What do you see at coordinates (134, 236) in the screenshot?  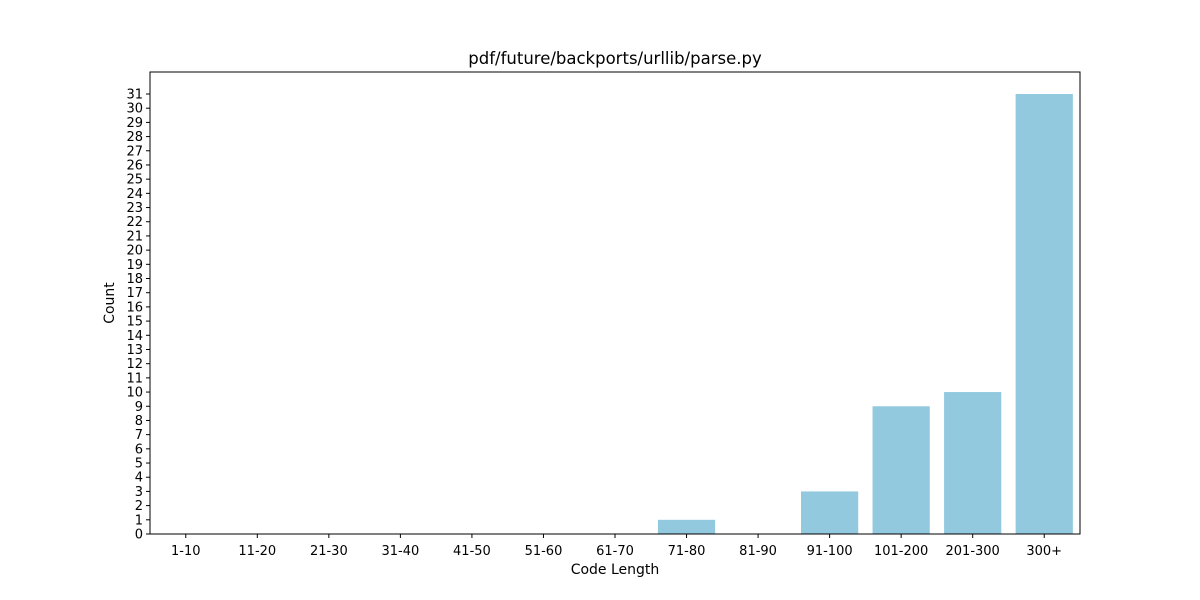 I see `y-tick-label: 21` at bounding box center [134, 236].